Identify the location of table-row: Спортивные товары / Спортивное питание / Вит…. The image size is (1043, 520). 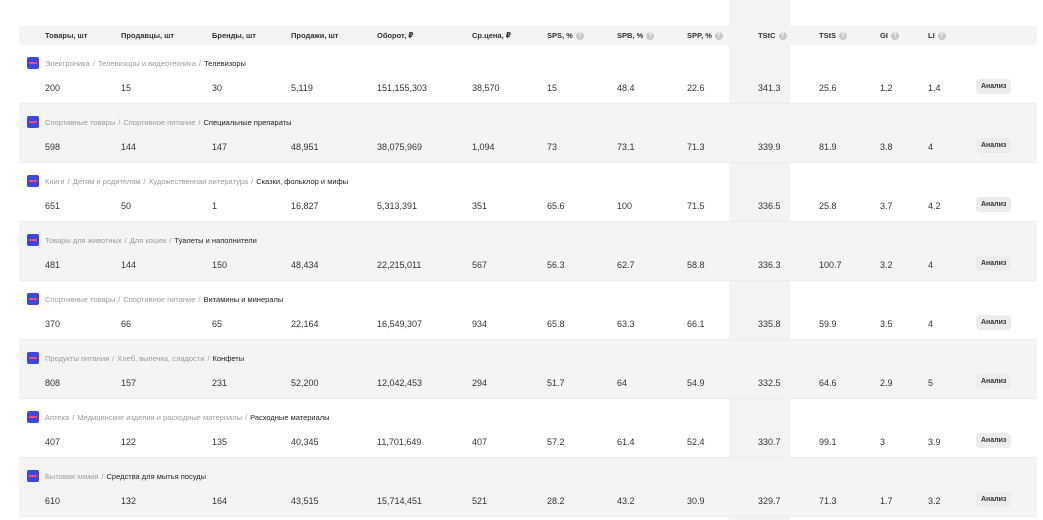
(528, 310).